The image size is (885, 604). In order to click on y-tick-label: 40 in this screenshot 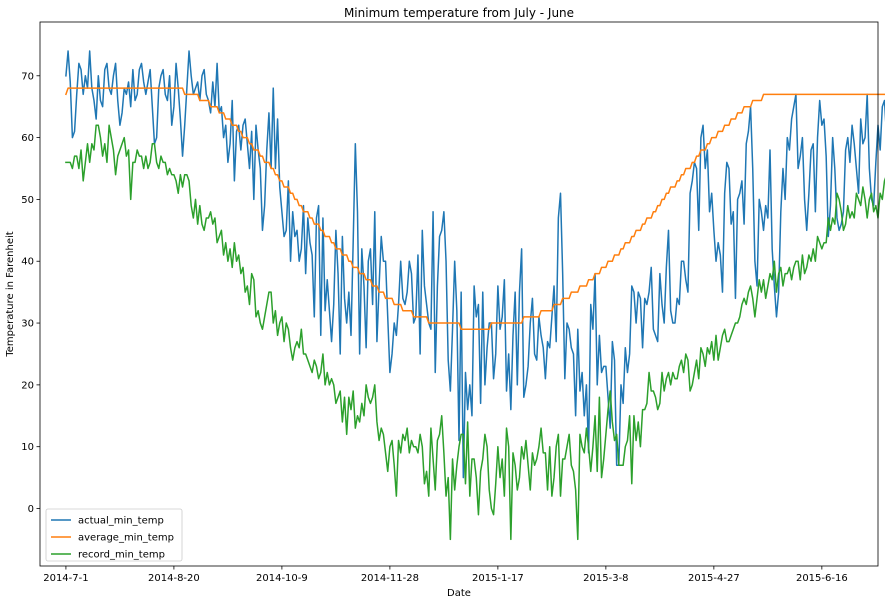, I will do `click(27, 262)`.